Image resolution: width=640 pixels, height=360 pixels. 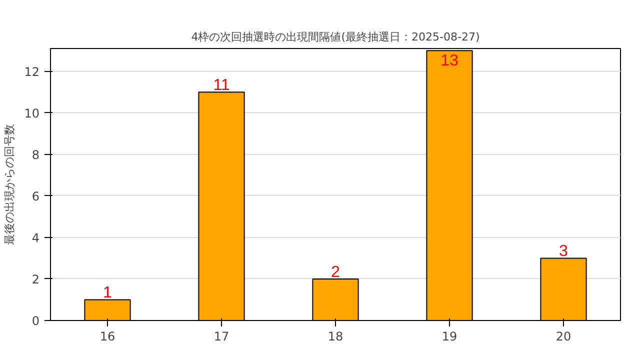 What do you see at coordinates (564, 337) in the screenshot?
I see `x-tick-label: 20` at bounding box center [564, 337].